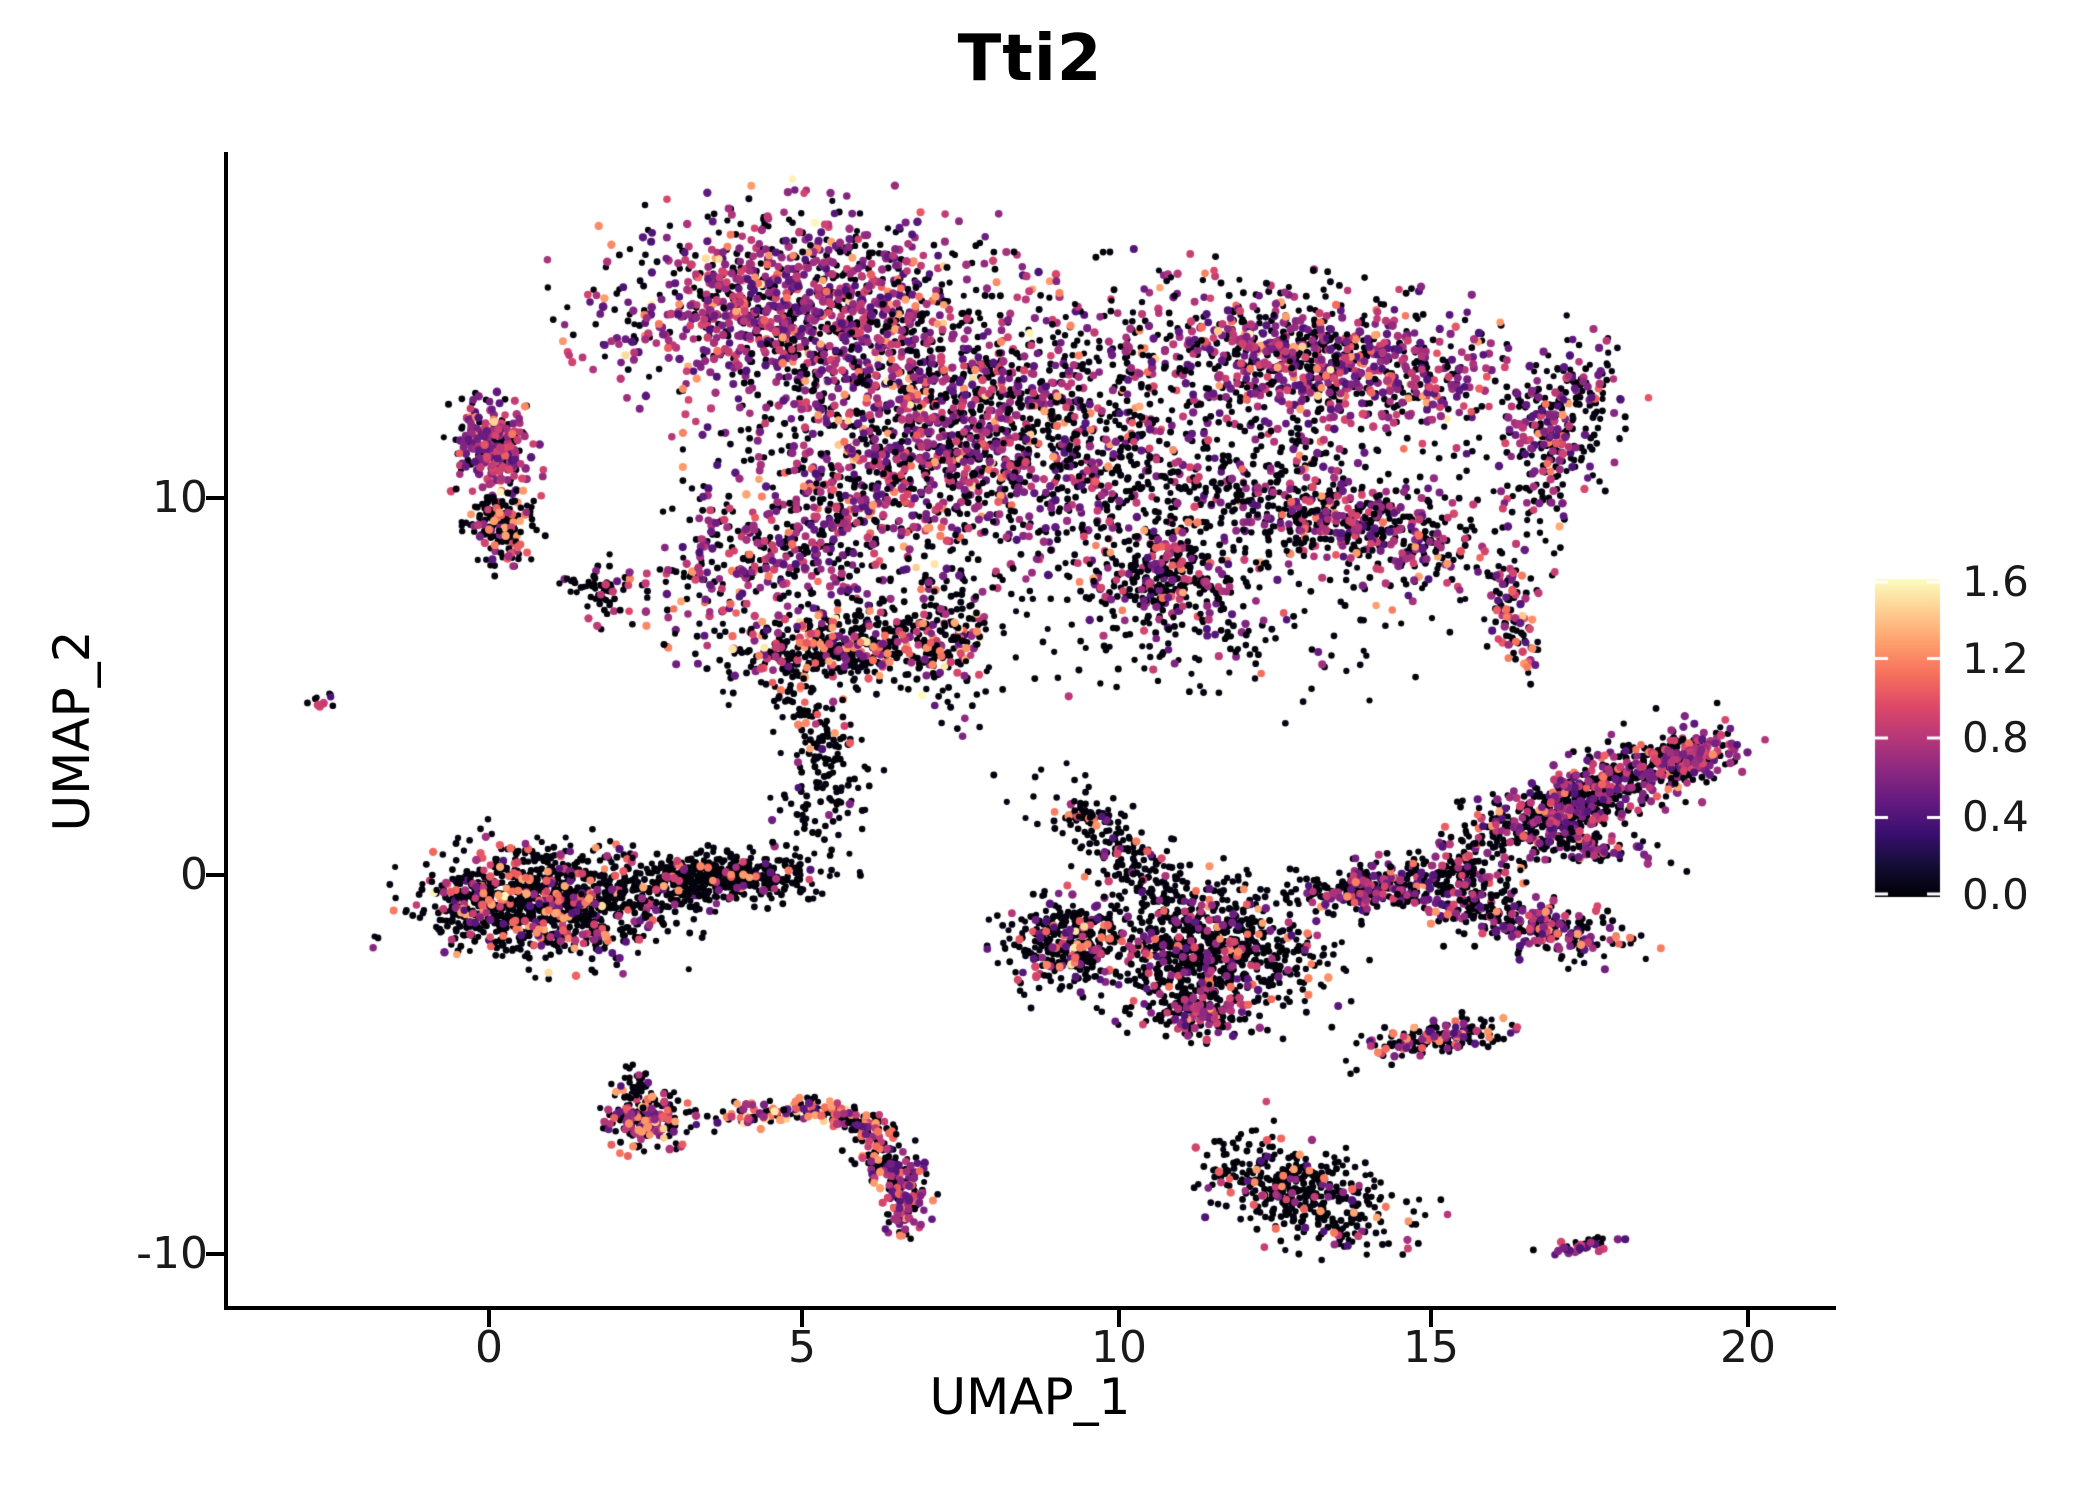  Describe the element at coordinates (1030, 59) in the screenshot. I see `plot-title: Tti2` at that location.